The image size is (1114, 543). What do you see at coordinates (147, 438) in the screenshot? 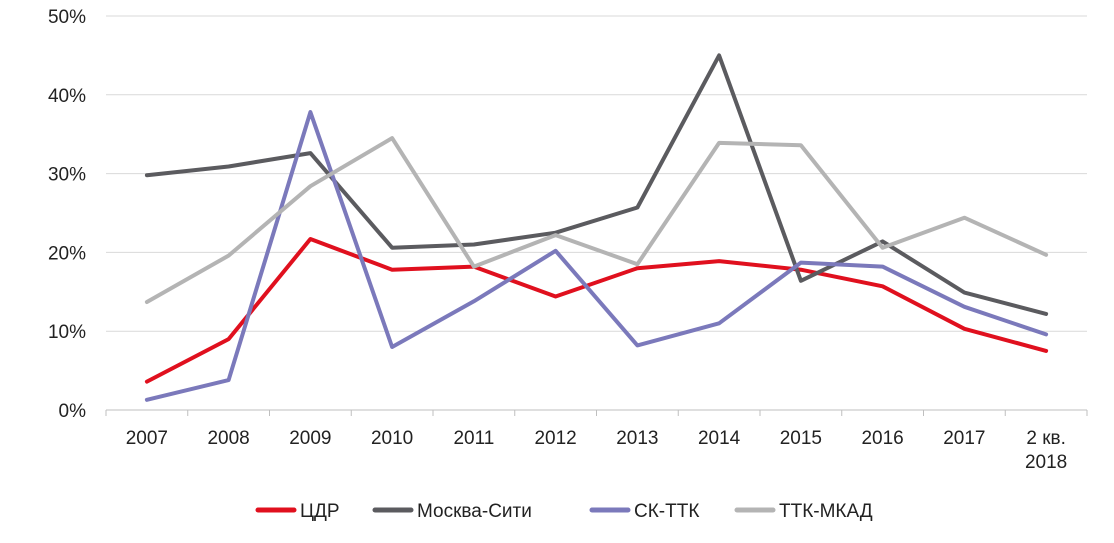
I see `x-tick-label: 2007` at bounding box center [147, 438].